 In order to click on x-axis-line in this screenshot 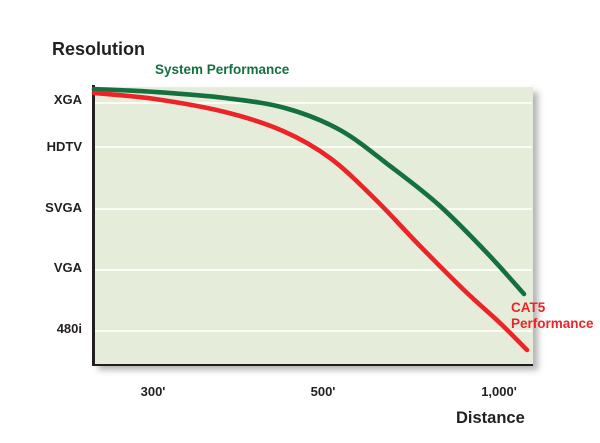, I will do `click(312, 364)`.